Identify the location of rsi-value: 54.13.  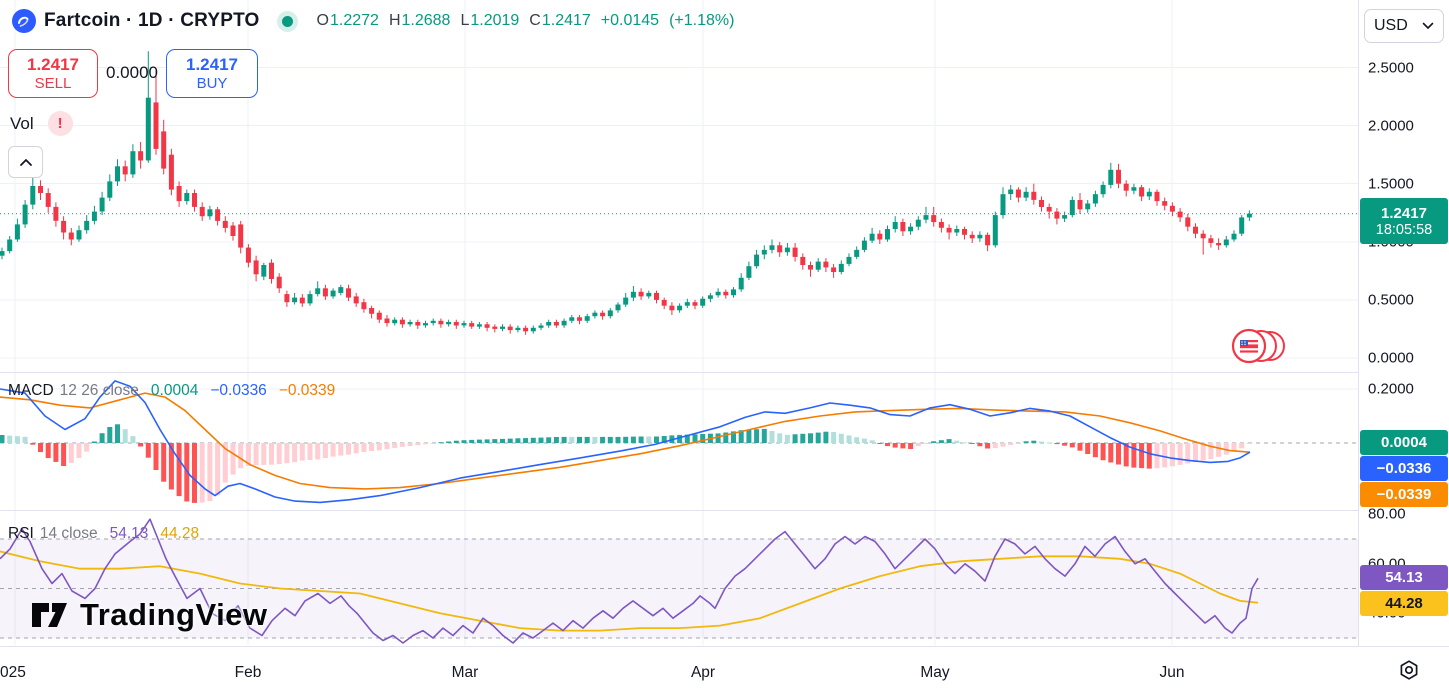
(129, 533).